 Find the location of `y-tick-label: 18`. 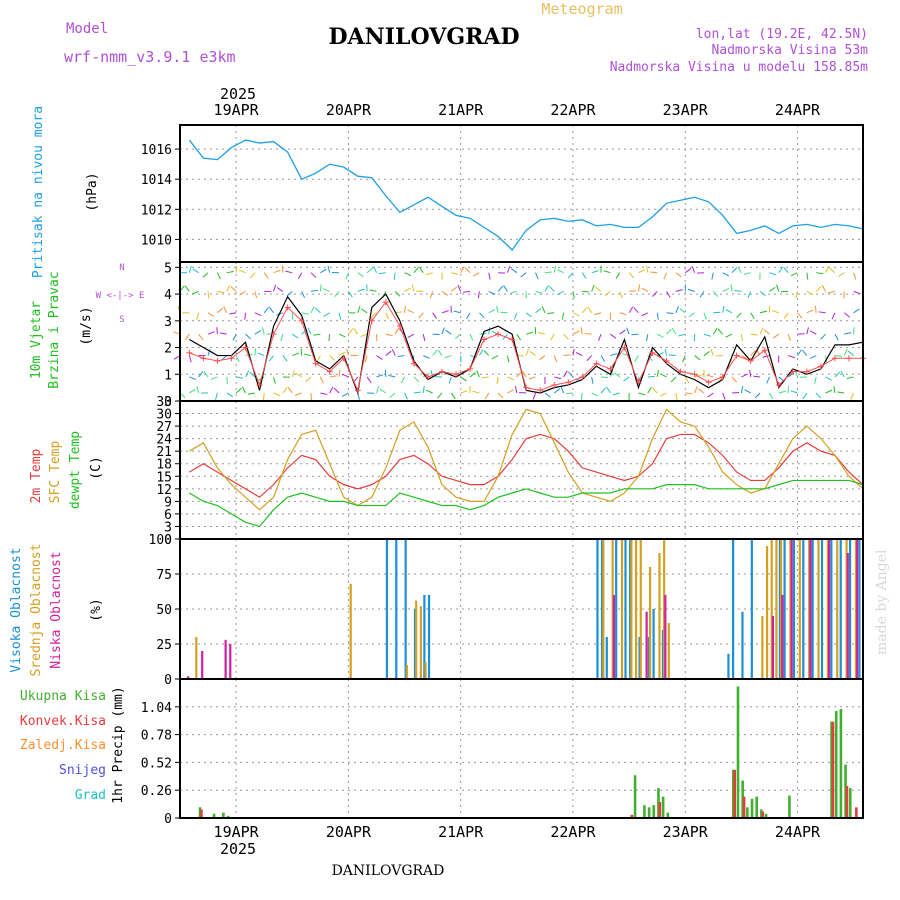

y-tick-label: 18 is located at coordinates (164, 465).